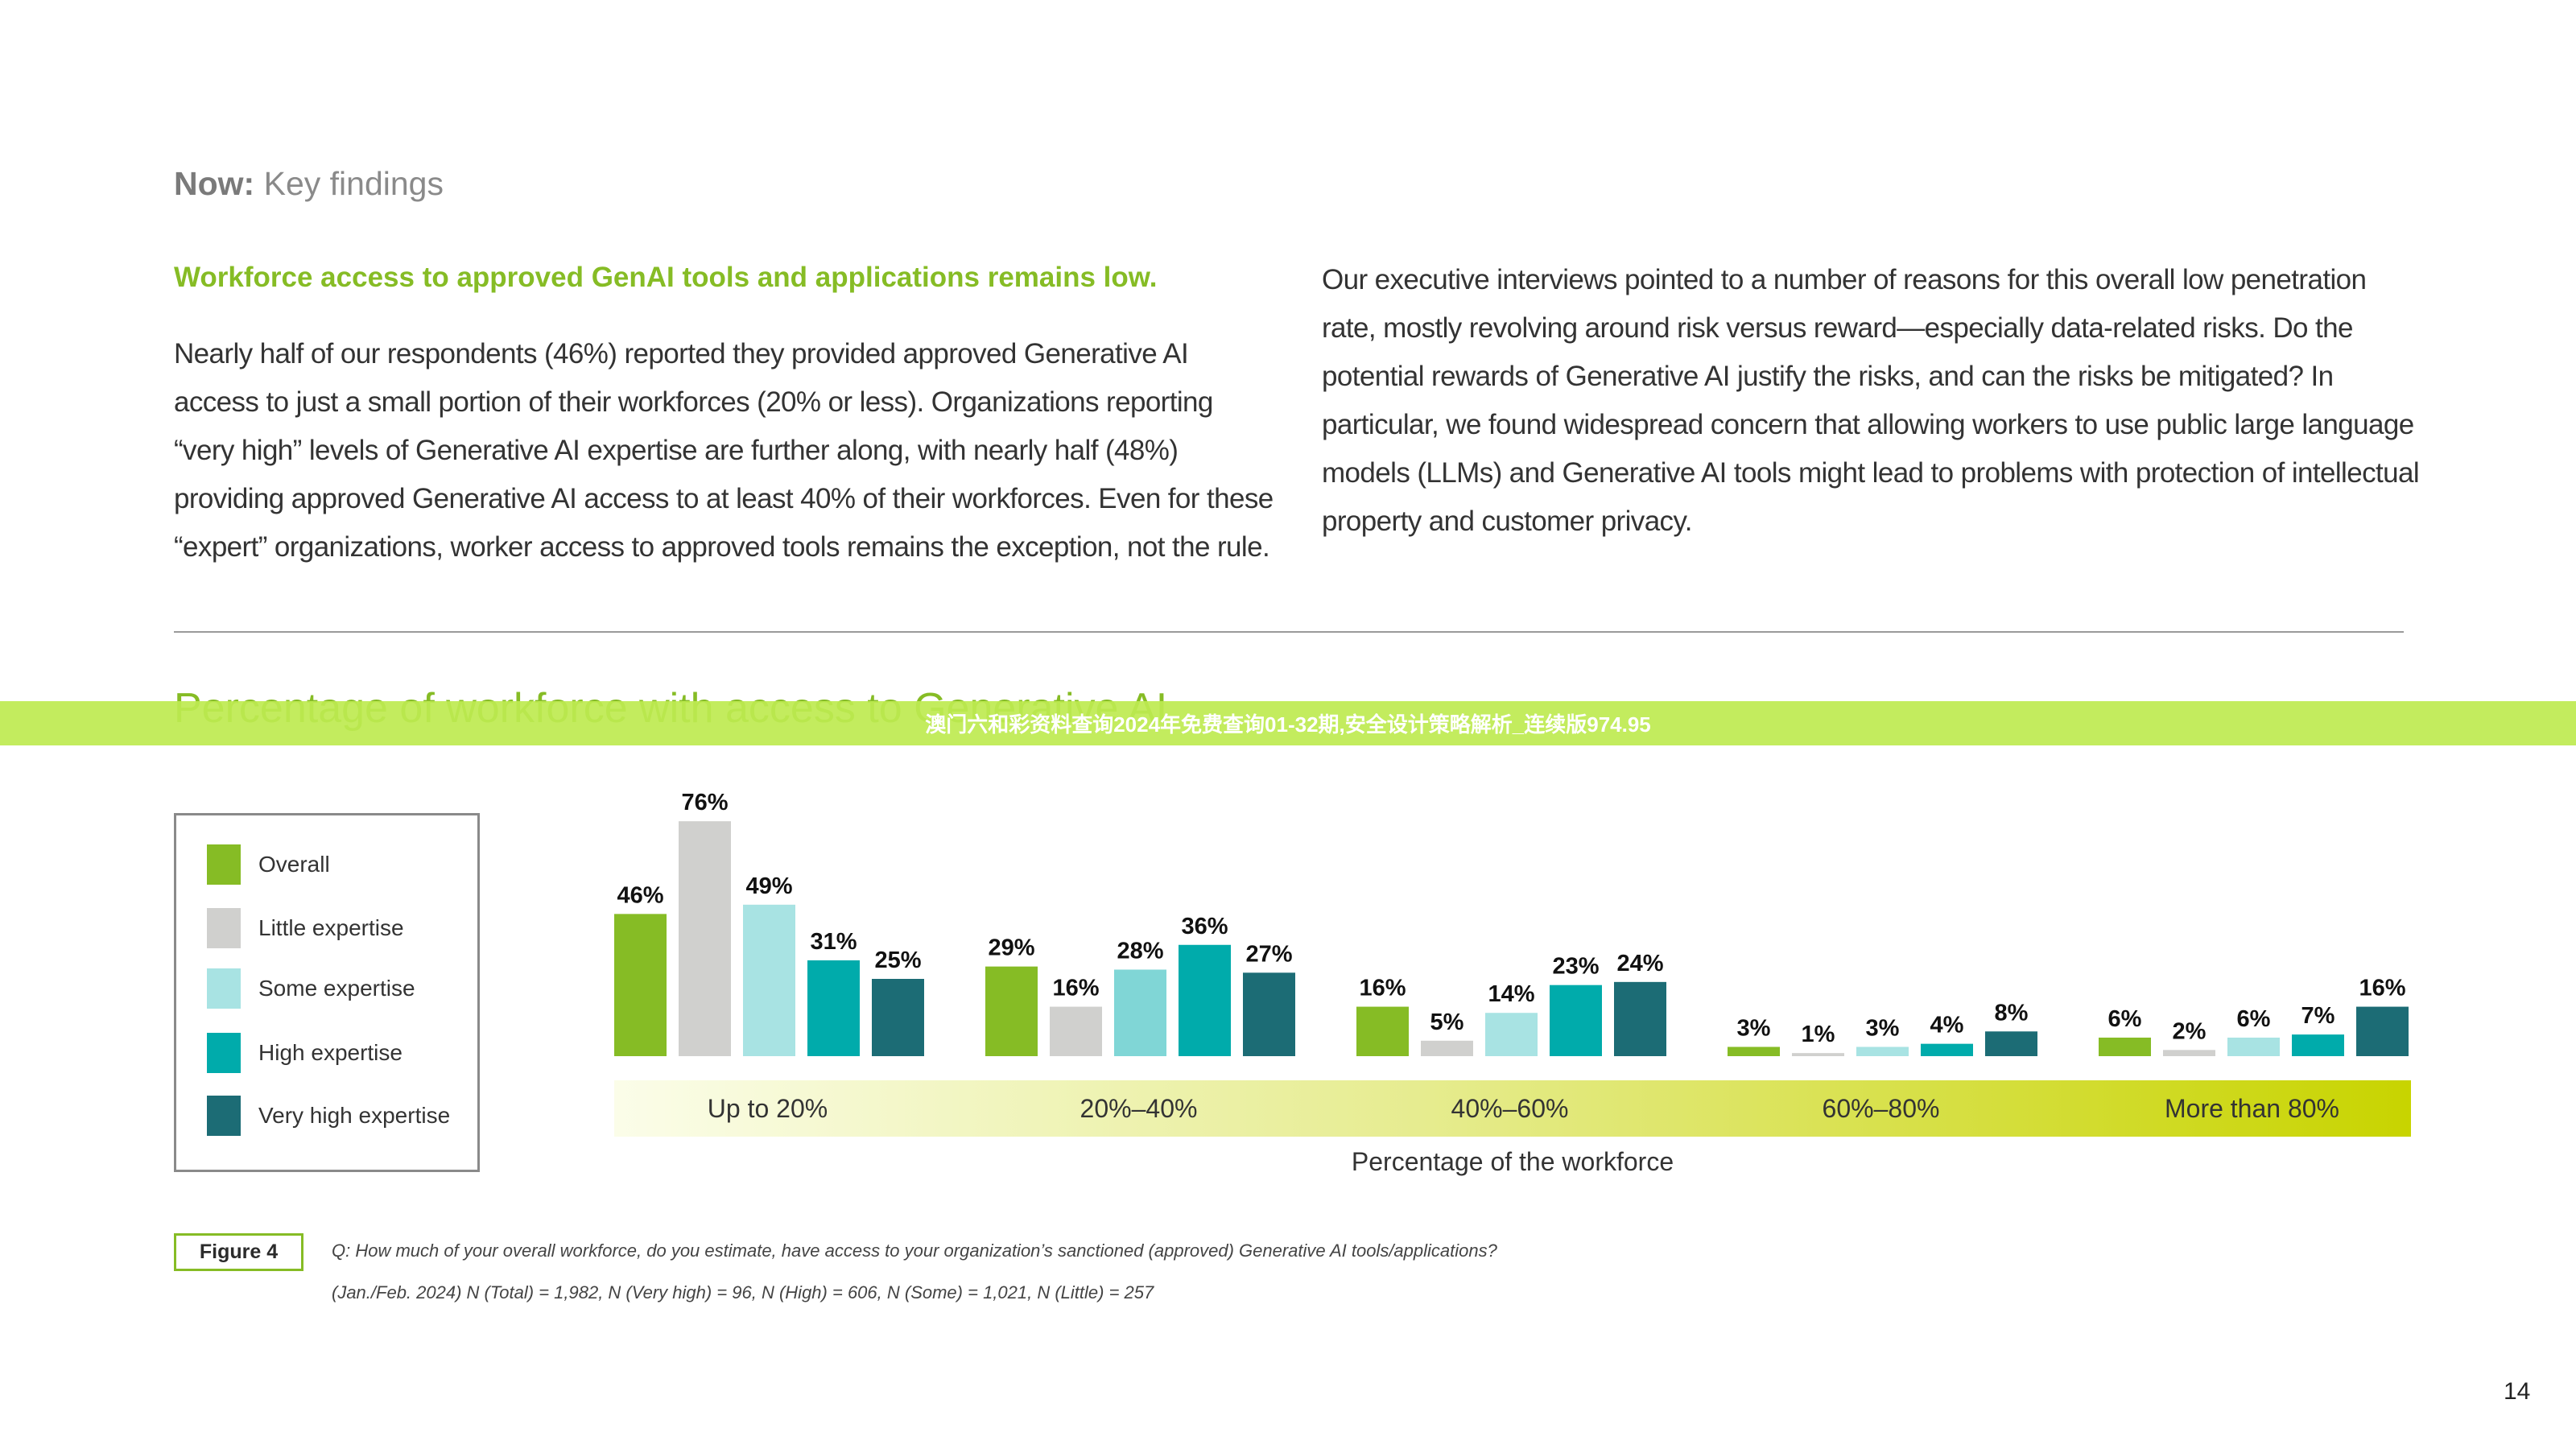 The width and height of the screenshot is (2576, 1449). Describe the element at coordinates (1511, 994) in the screenshot. I see `data-label: 14%` at that location.